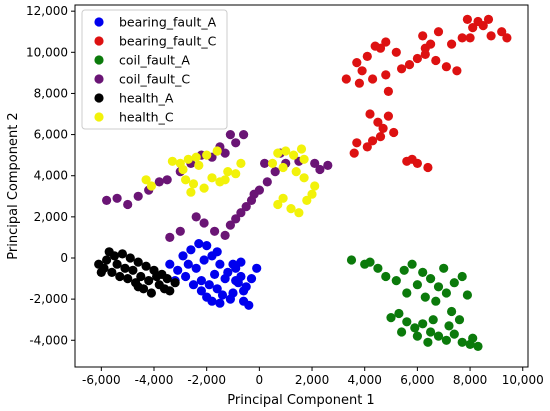 The width and height of the screenshot is (550, 411). What do you see at coordinates (51, 176) in the screenshot?
I see `y-tick-label-4: 4,000` at bounding box center [51, 176].